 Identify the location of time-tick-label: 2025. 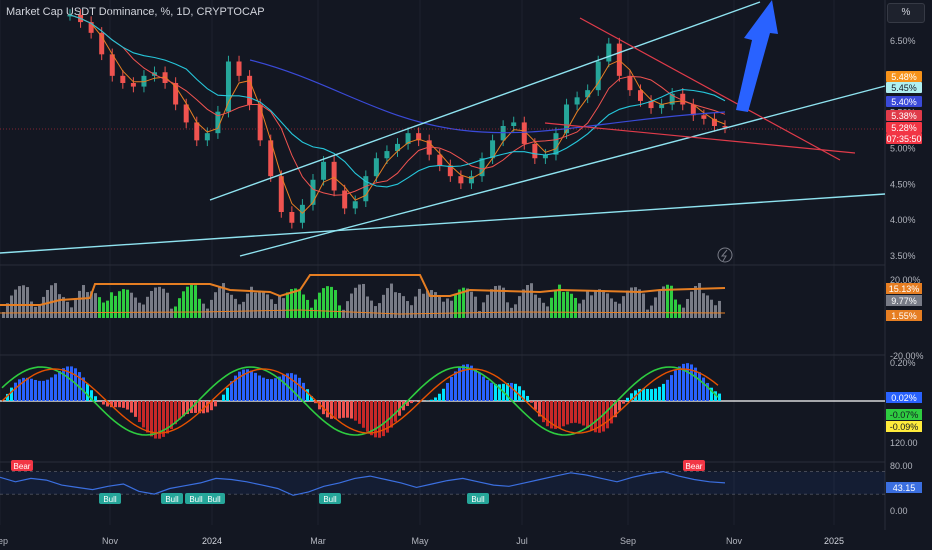
(834, 541).